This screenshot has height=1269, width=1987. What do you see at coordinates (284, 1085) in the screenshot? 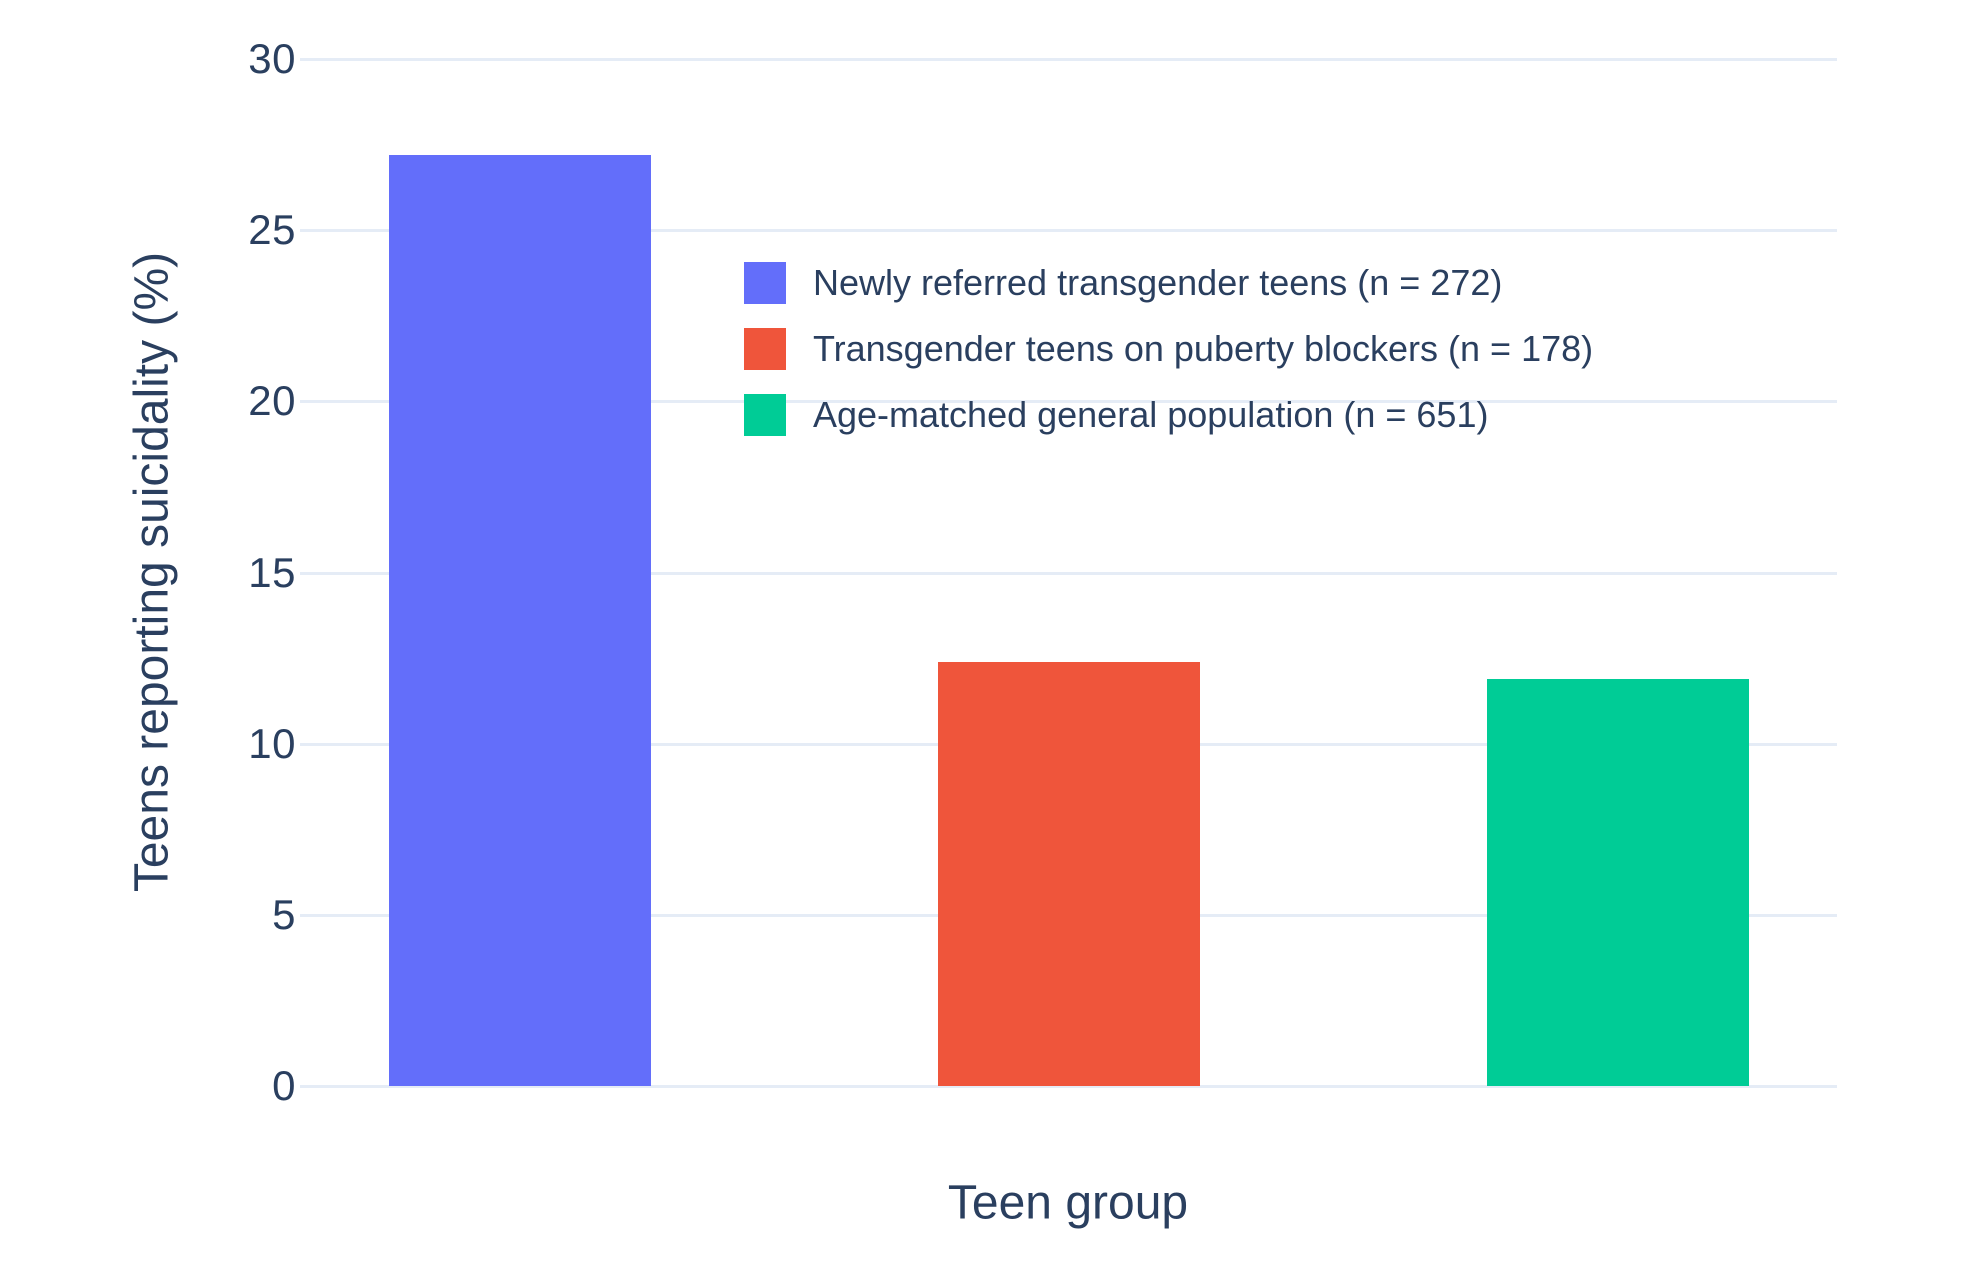
I see `y-tick-label-0: 0` at bounding box center [284, 1085].